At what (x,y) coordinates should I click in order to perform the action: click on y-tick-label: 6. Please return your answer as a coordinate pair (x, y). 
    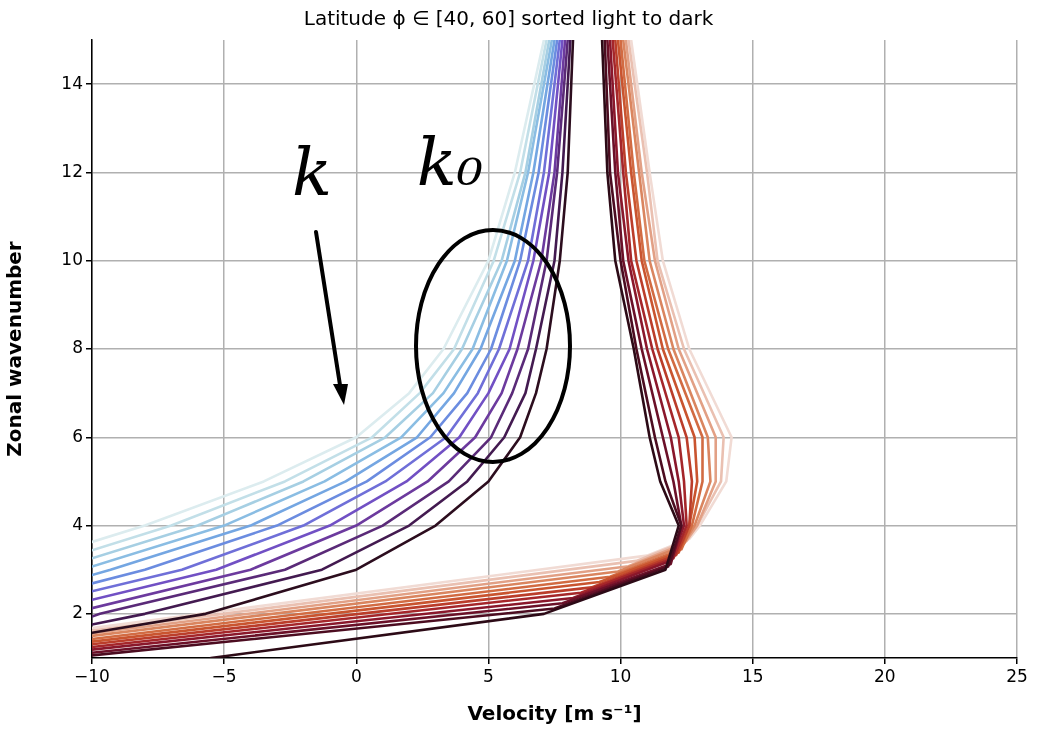
    Looking at the image, I should click on (77, 435).